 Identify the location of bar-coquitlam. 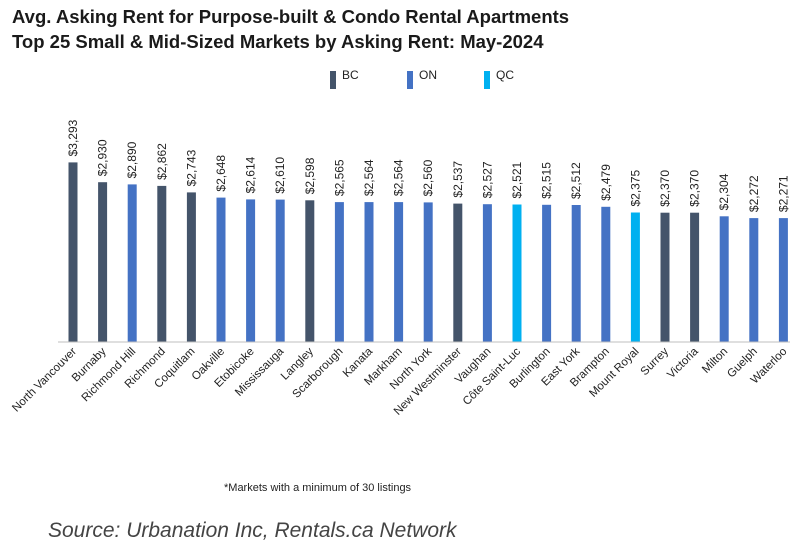
(191, 267).